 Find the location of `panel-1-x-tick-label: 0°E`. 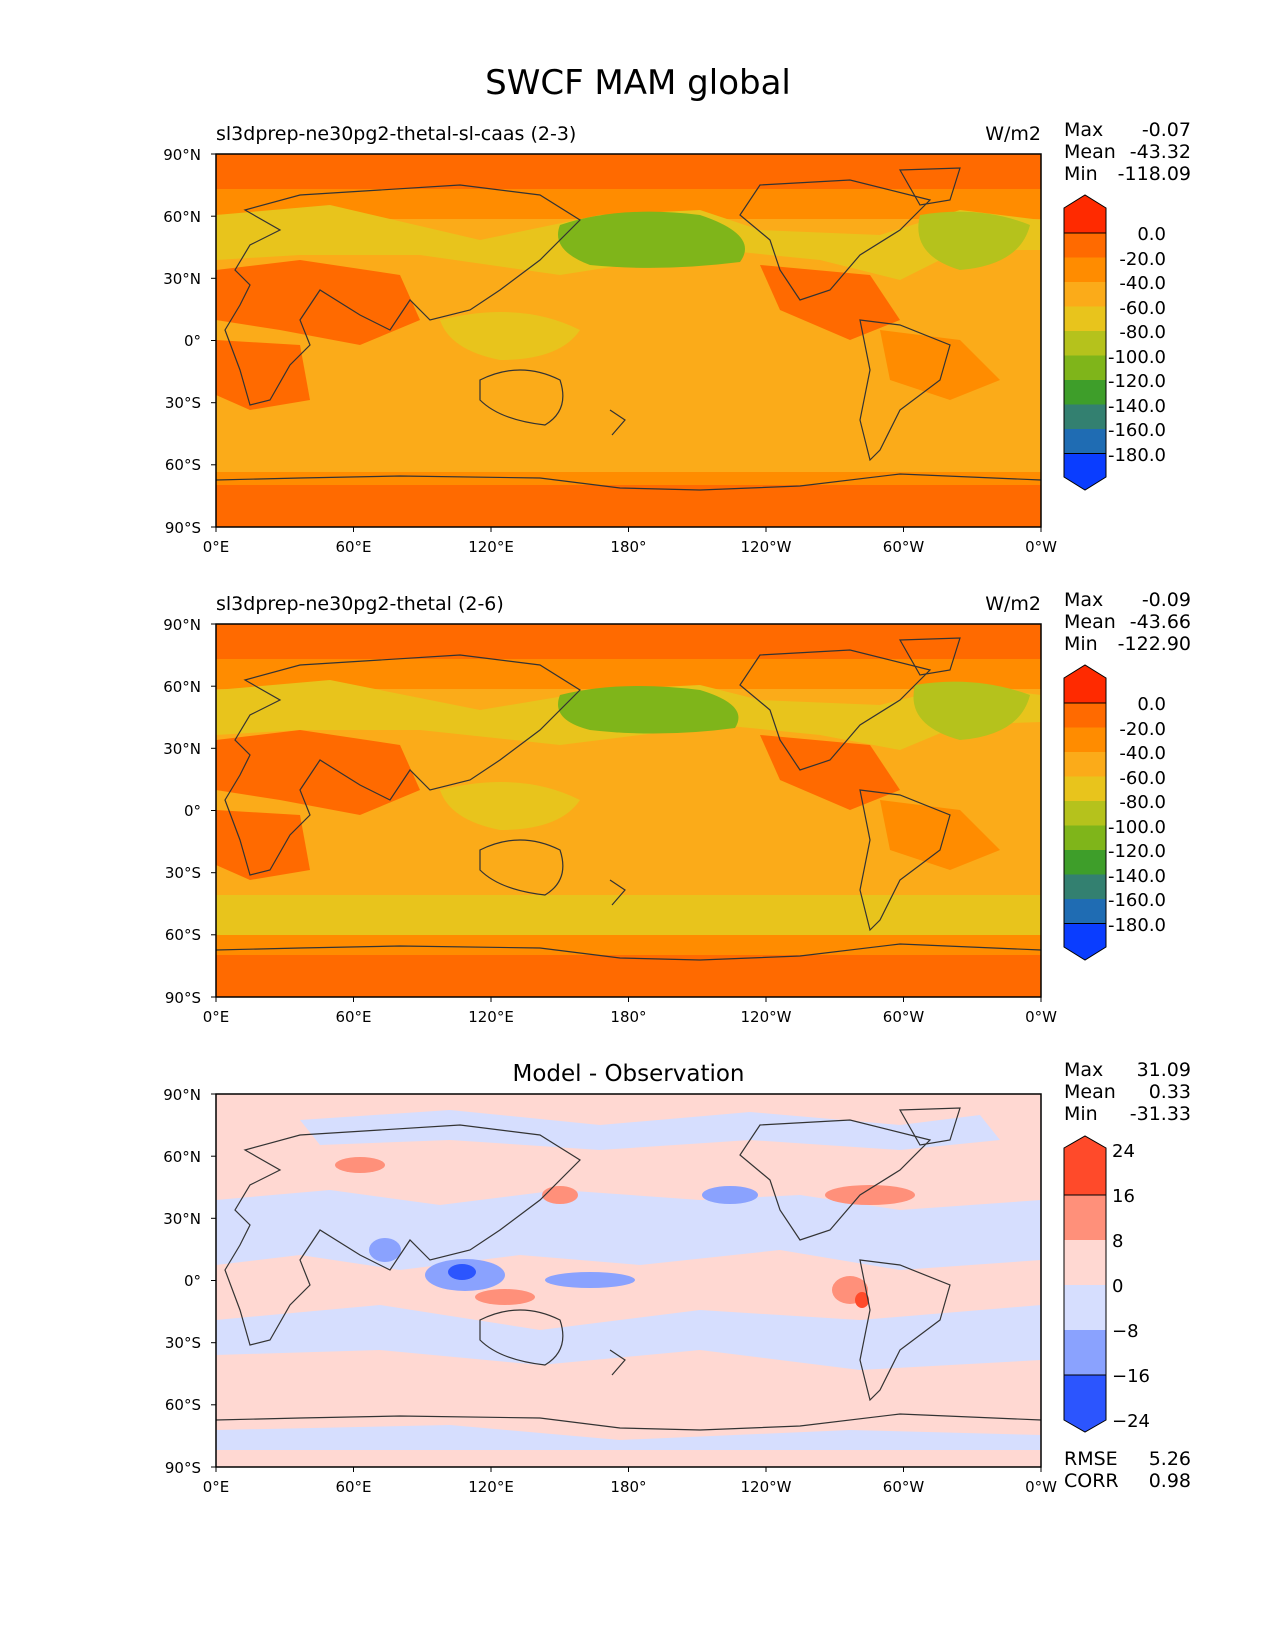

panel-1-x-tick-label: 0°E is located at coordinates (216, 547).